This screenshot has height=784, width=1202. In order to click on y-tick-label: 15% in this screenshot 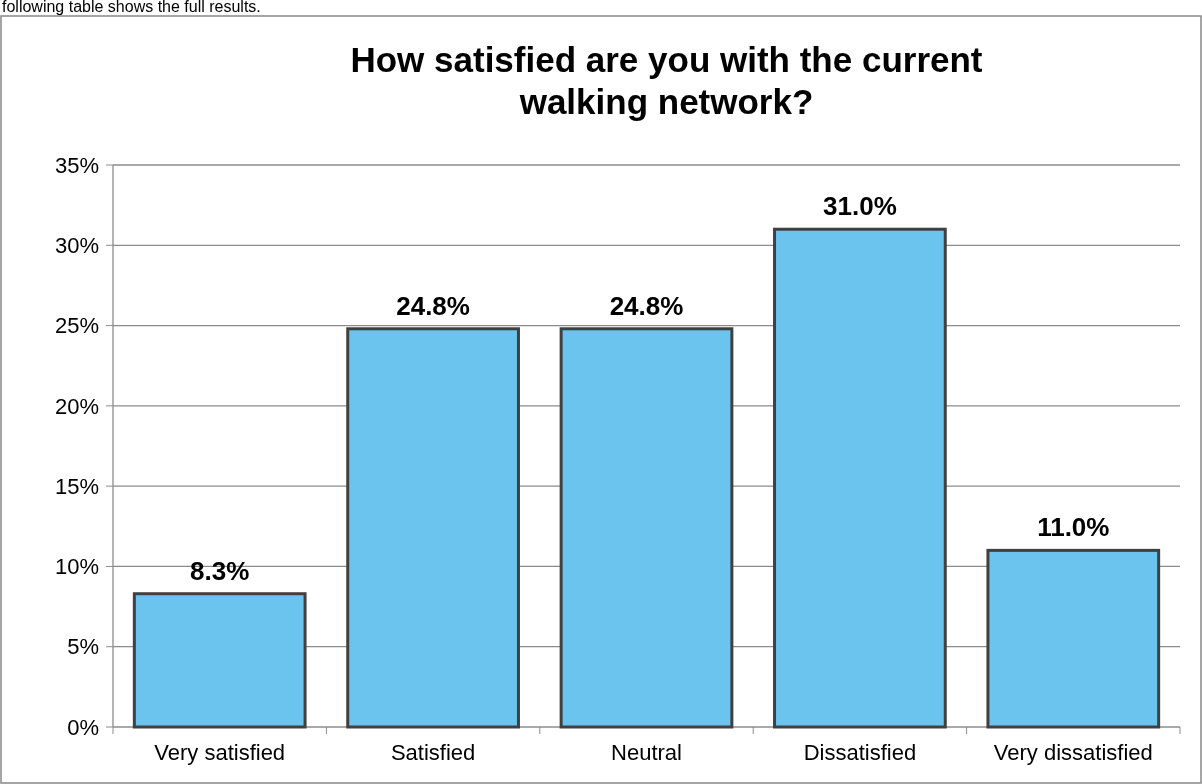, I will do `click(76, 486)`.